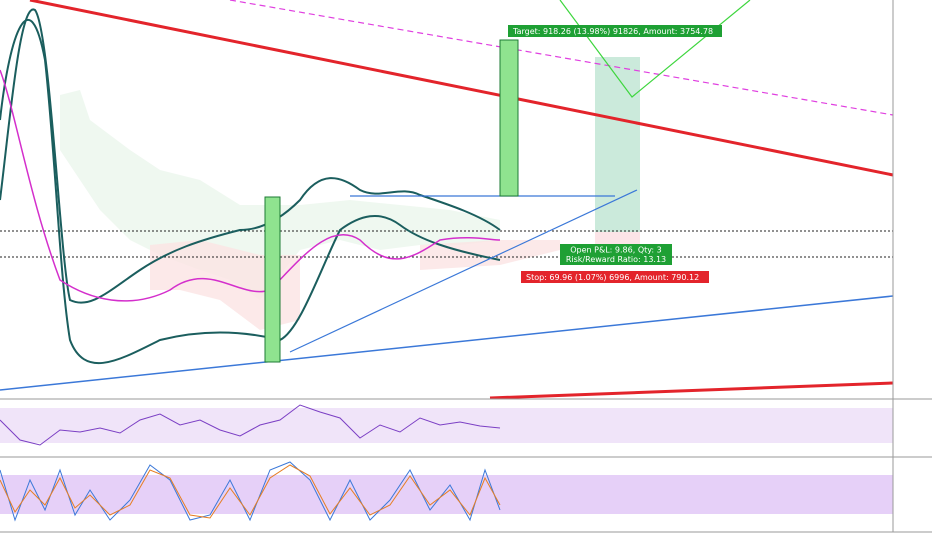  Describe the element at coordinates (615, 250) in the screenshot. I see `open-pl-label: Open P&L: 9.86, Qty: 3` at that location.